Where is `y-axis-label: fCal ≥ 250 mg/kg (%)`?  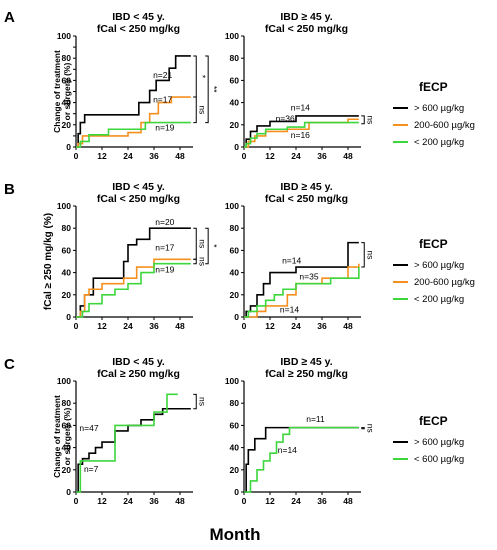
y-axis-label: fCal ≥ 250 mg/kg (%) is located at coordinates (48, 261).